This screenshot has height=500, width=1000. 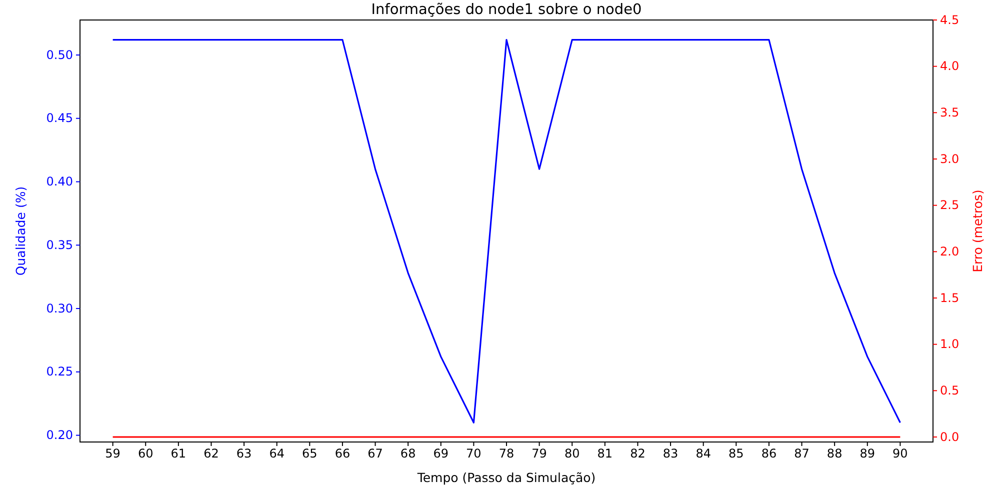 What do you see at coordinates (539, 453) in the screenshot?
I see `x-tick-label: 79` at bounding box center [539, 453].